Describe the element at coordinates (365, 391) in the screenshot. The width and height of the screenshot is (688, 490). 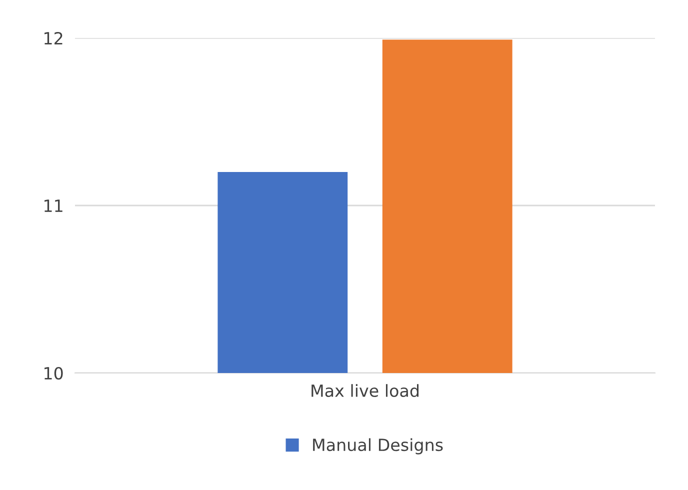
I see `x-tick-label: Max live load` at that location.